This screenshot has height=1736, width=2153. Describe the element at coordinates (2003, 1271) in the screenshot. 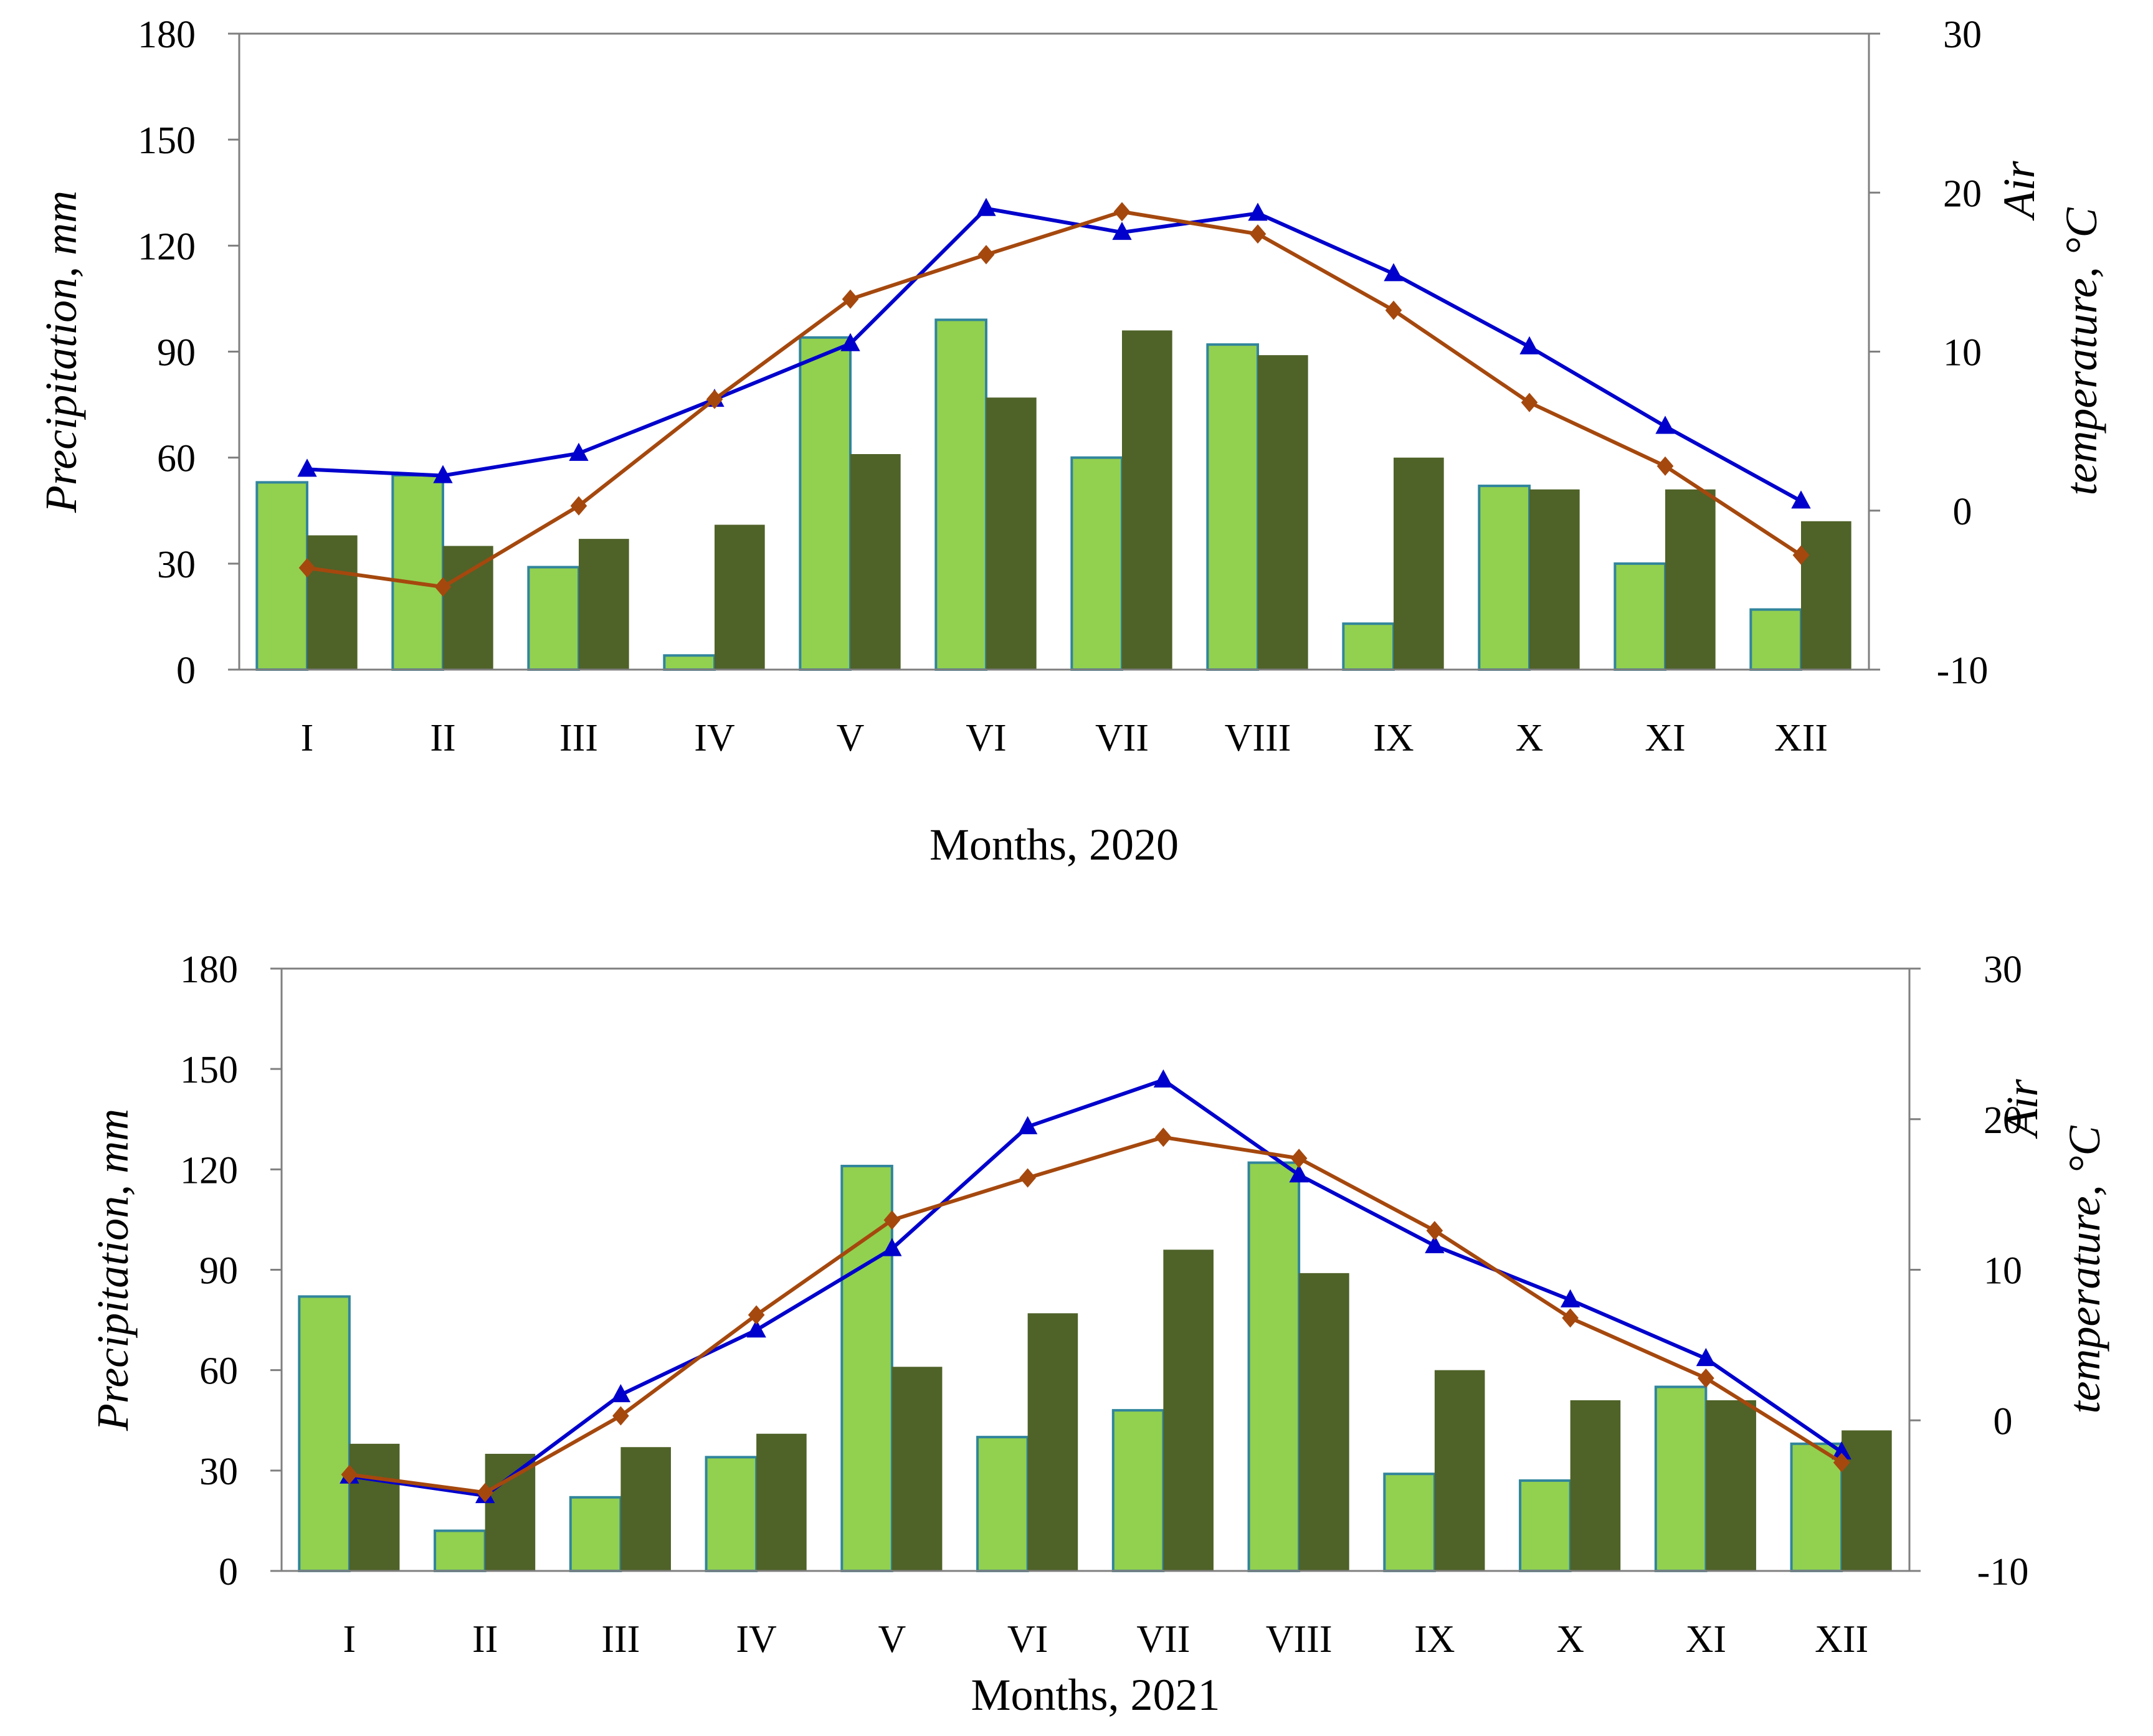

I see `y2-tick-label: 10` at that location.